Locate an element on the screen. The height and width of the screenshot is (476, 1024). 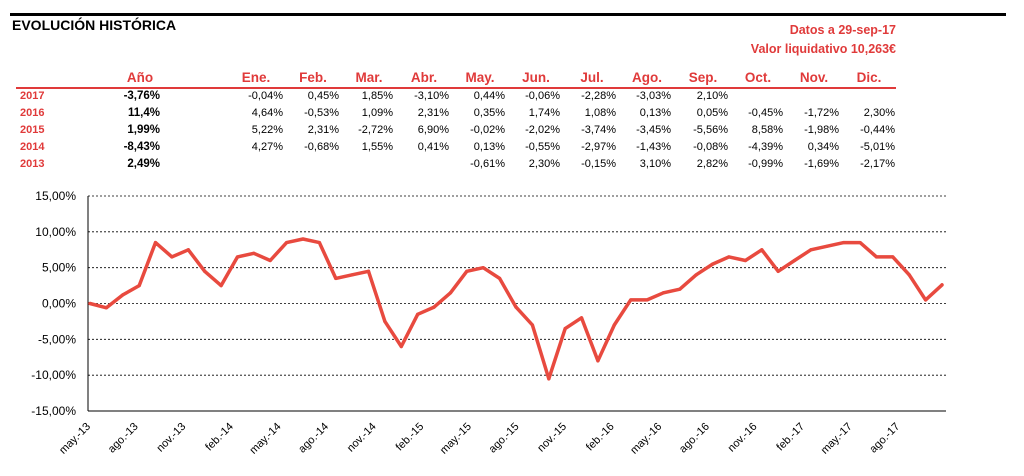
column-header: Feb. is located at coordinates (313, 77).